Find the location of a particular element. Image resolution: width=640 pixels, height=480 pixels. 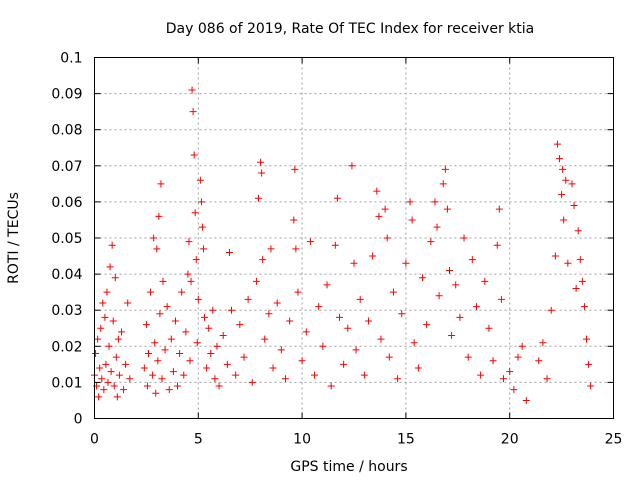

y-tick-label: 0.07 is located at coordinates (66, 167).